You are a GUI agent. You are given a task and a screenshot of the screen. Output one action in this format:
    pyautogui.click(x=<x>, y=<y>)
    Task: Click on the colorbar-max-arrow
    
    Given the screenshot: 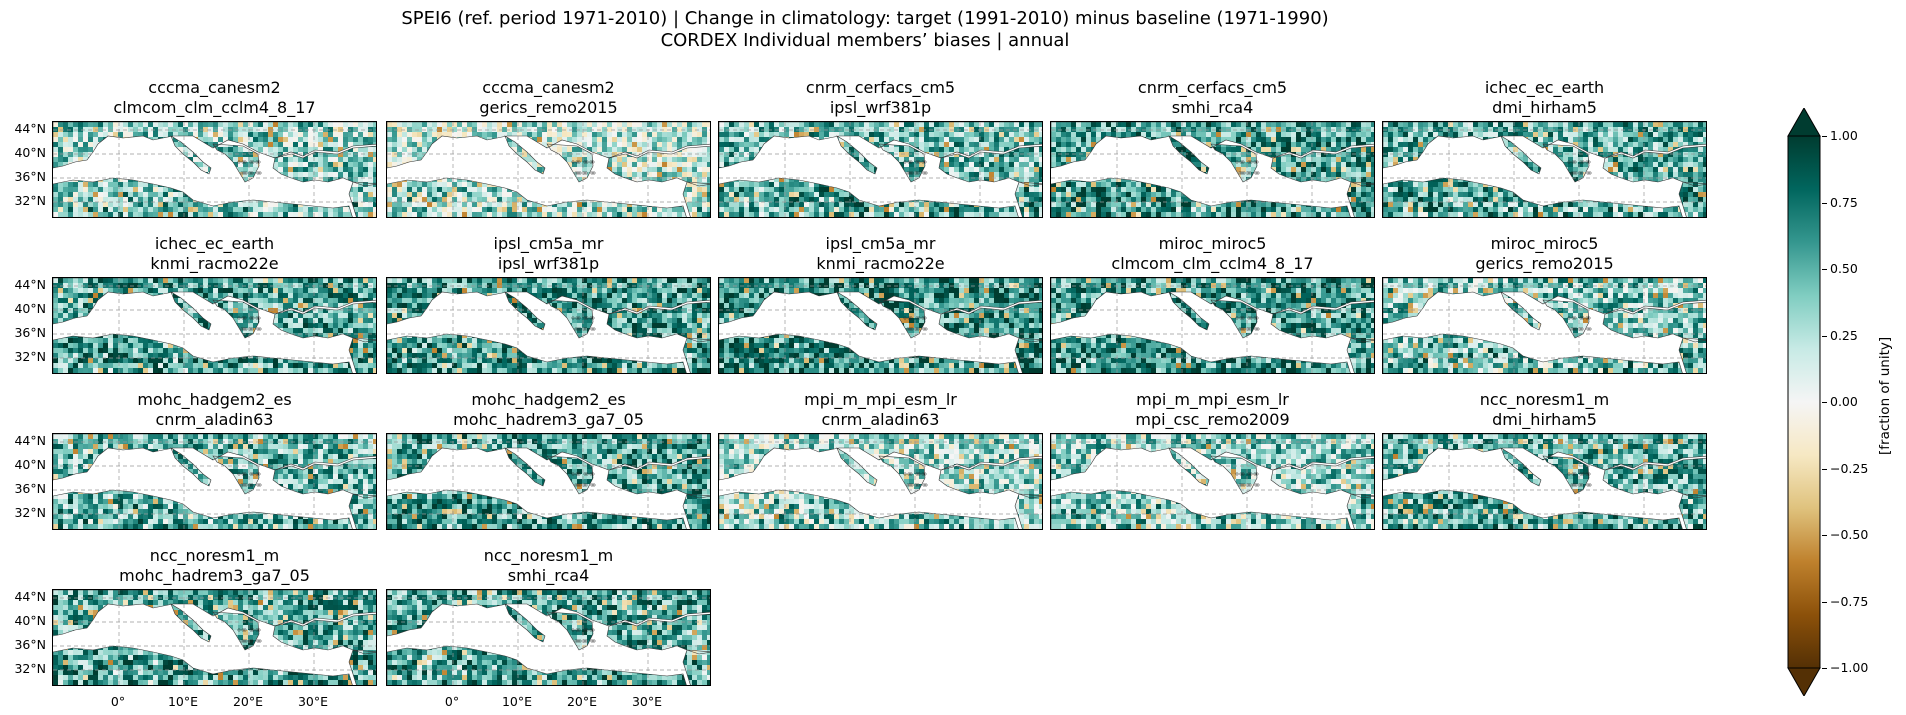 What is the action you would take?
    pyautogui.click(x=1804, y=121)
    